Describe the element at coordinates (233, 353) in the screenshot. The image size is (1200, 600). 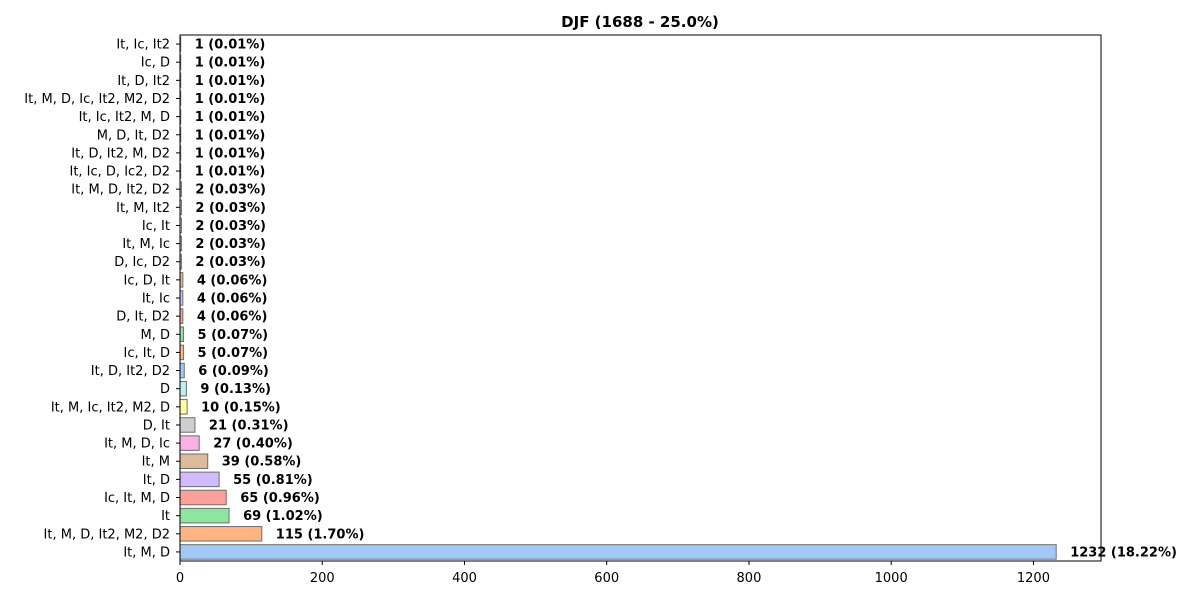
I see `data-label-11: 5 (0.07%)` at that location.